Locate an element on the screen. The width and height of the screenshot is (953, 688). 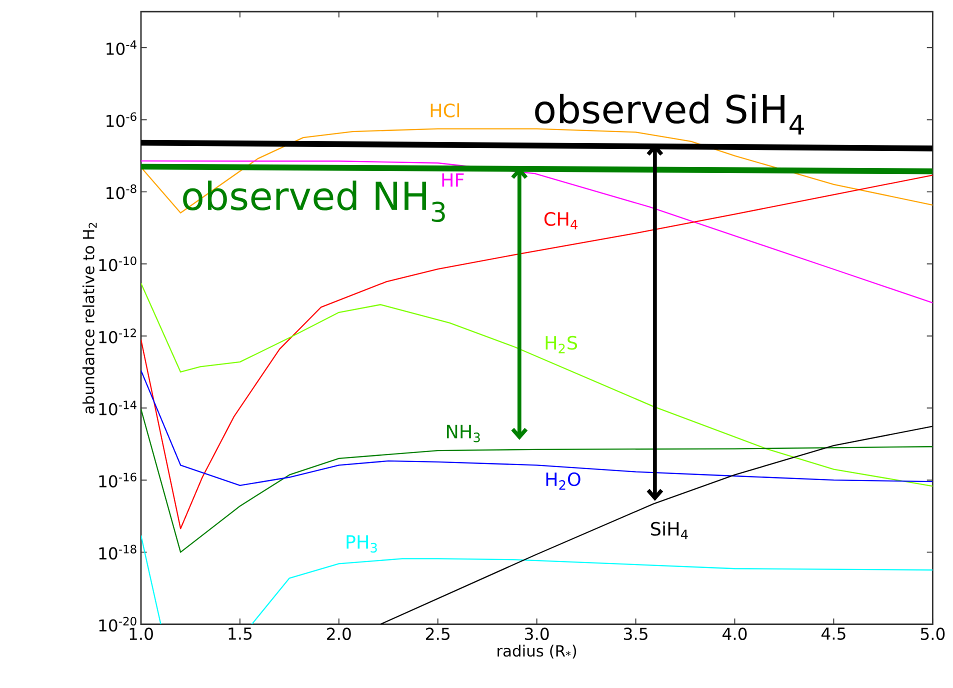
series-label: H$_{2}$S is located at coordinates (562, 345).